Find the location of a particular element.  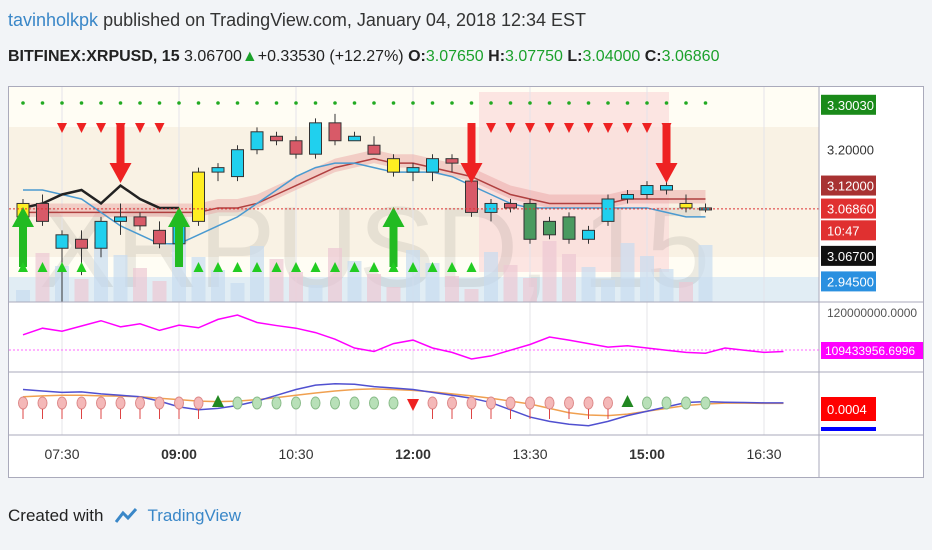

oscillator-markers is located at coordinates (364, 407).